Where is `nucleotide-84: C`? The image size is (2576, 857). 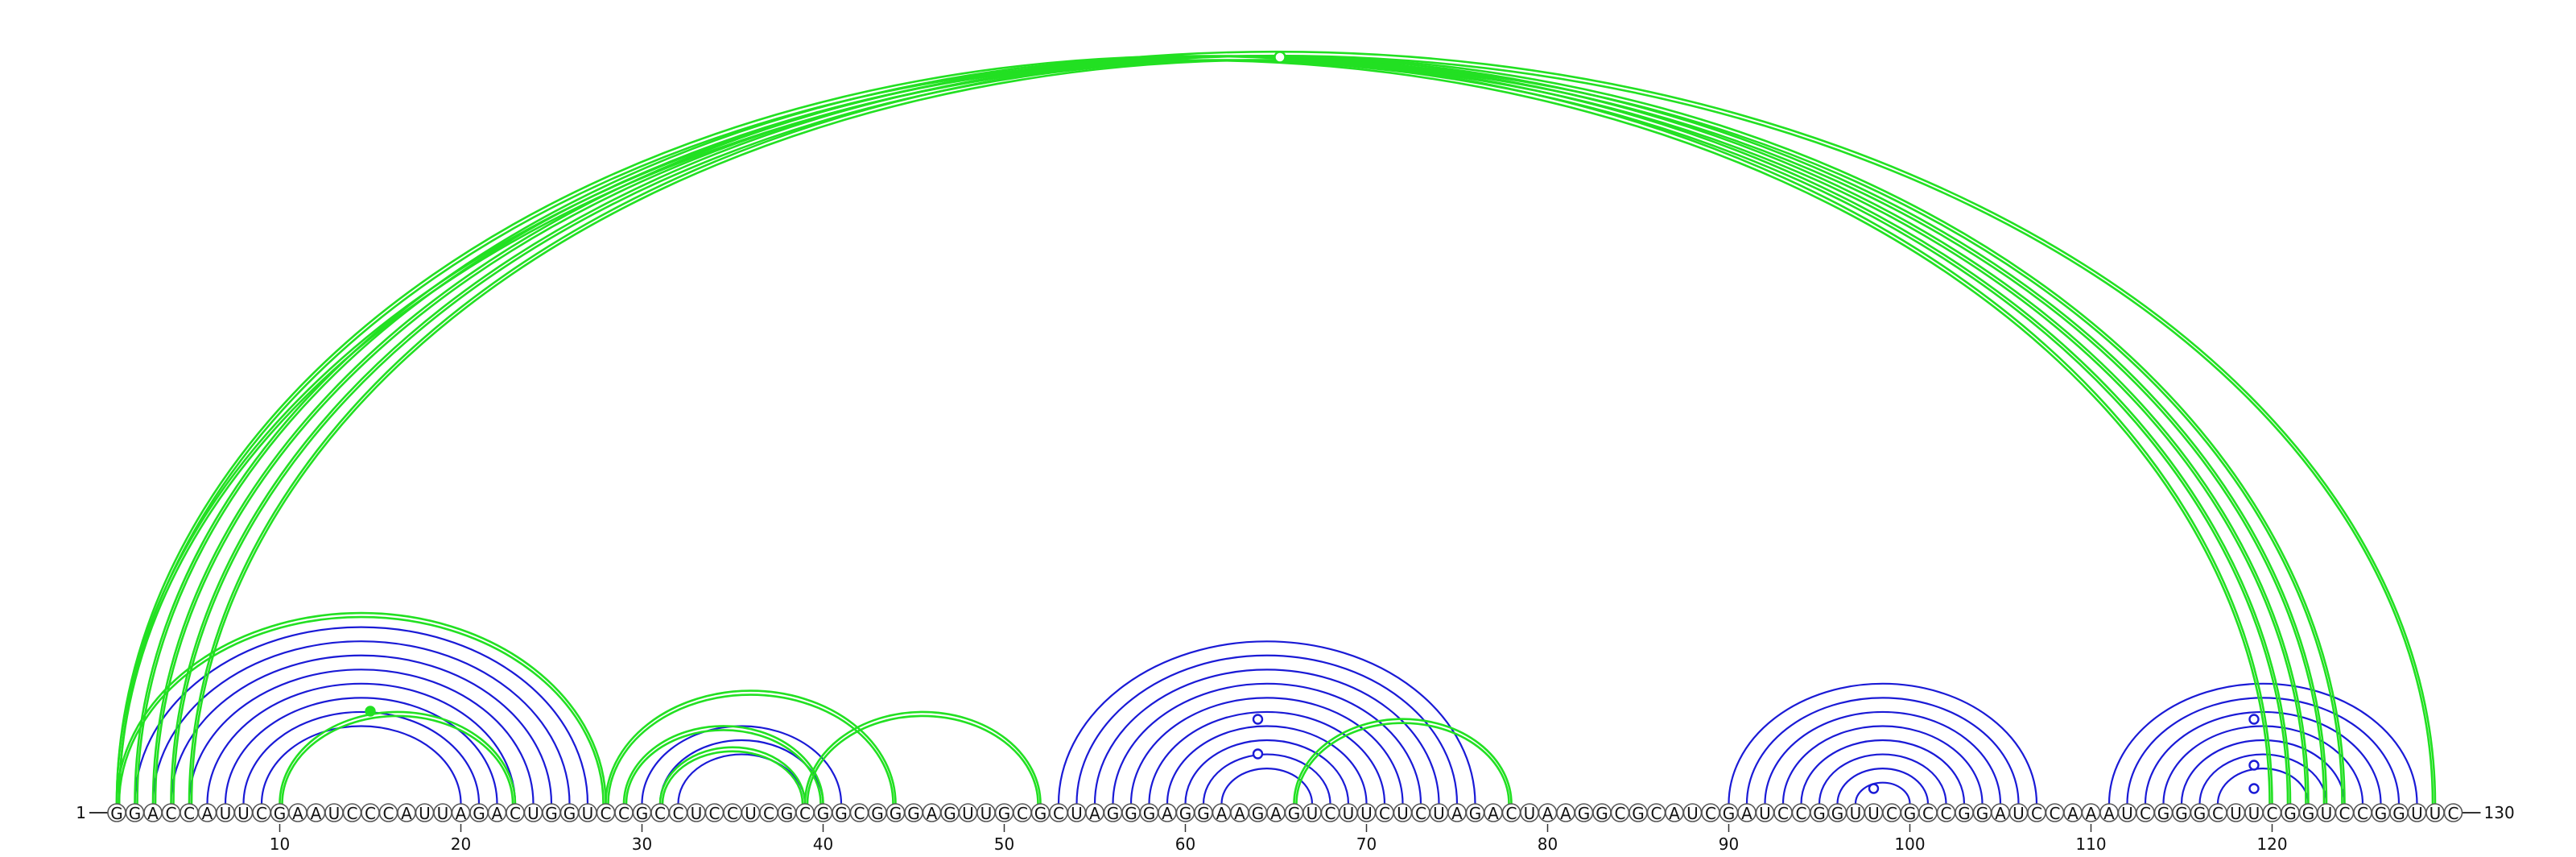
nucleotide-84: C is located at coordinates (1620, 813).